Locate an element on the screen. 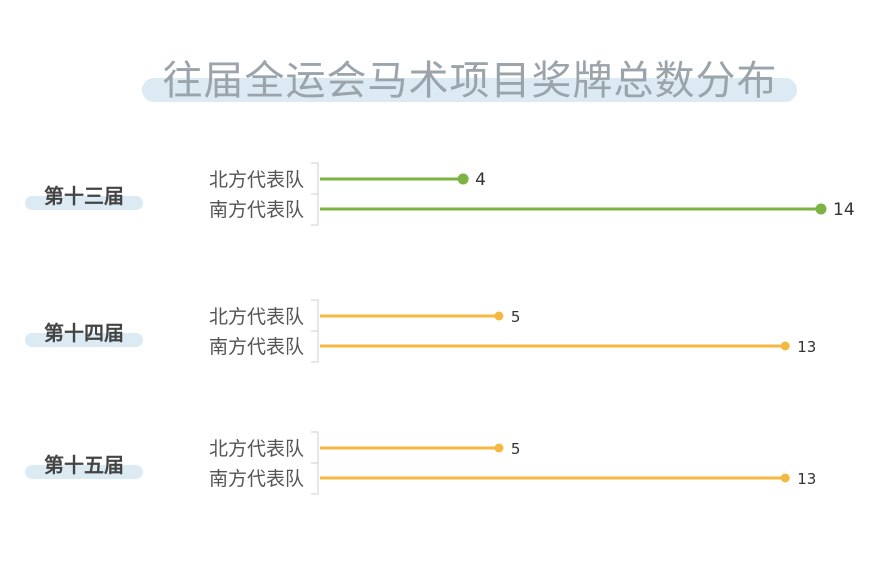 This screenshot has height=581, width=881. chart-title: 往届全运会马术项目奖牌总数分布 is located at coordinates (470, 81).